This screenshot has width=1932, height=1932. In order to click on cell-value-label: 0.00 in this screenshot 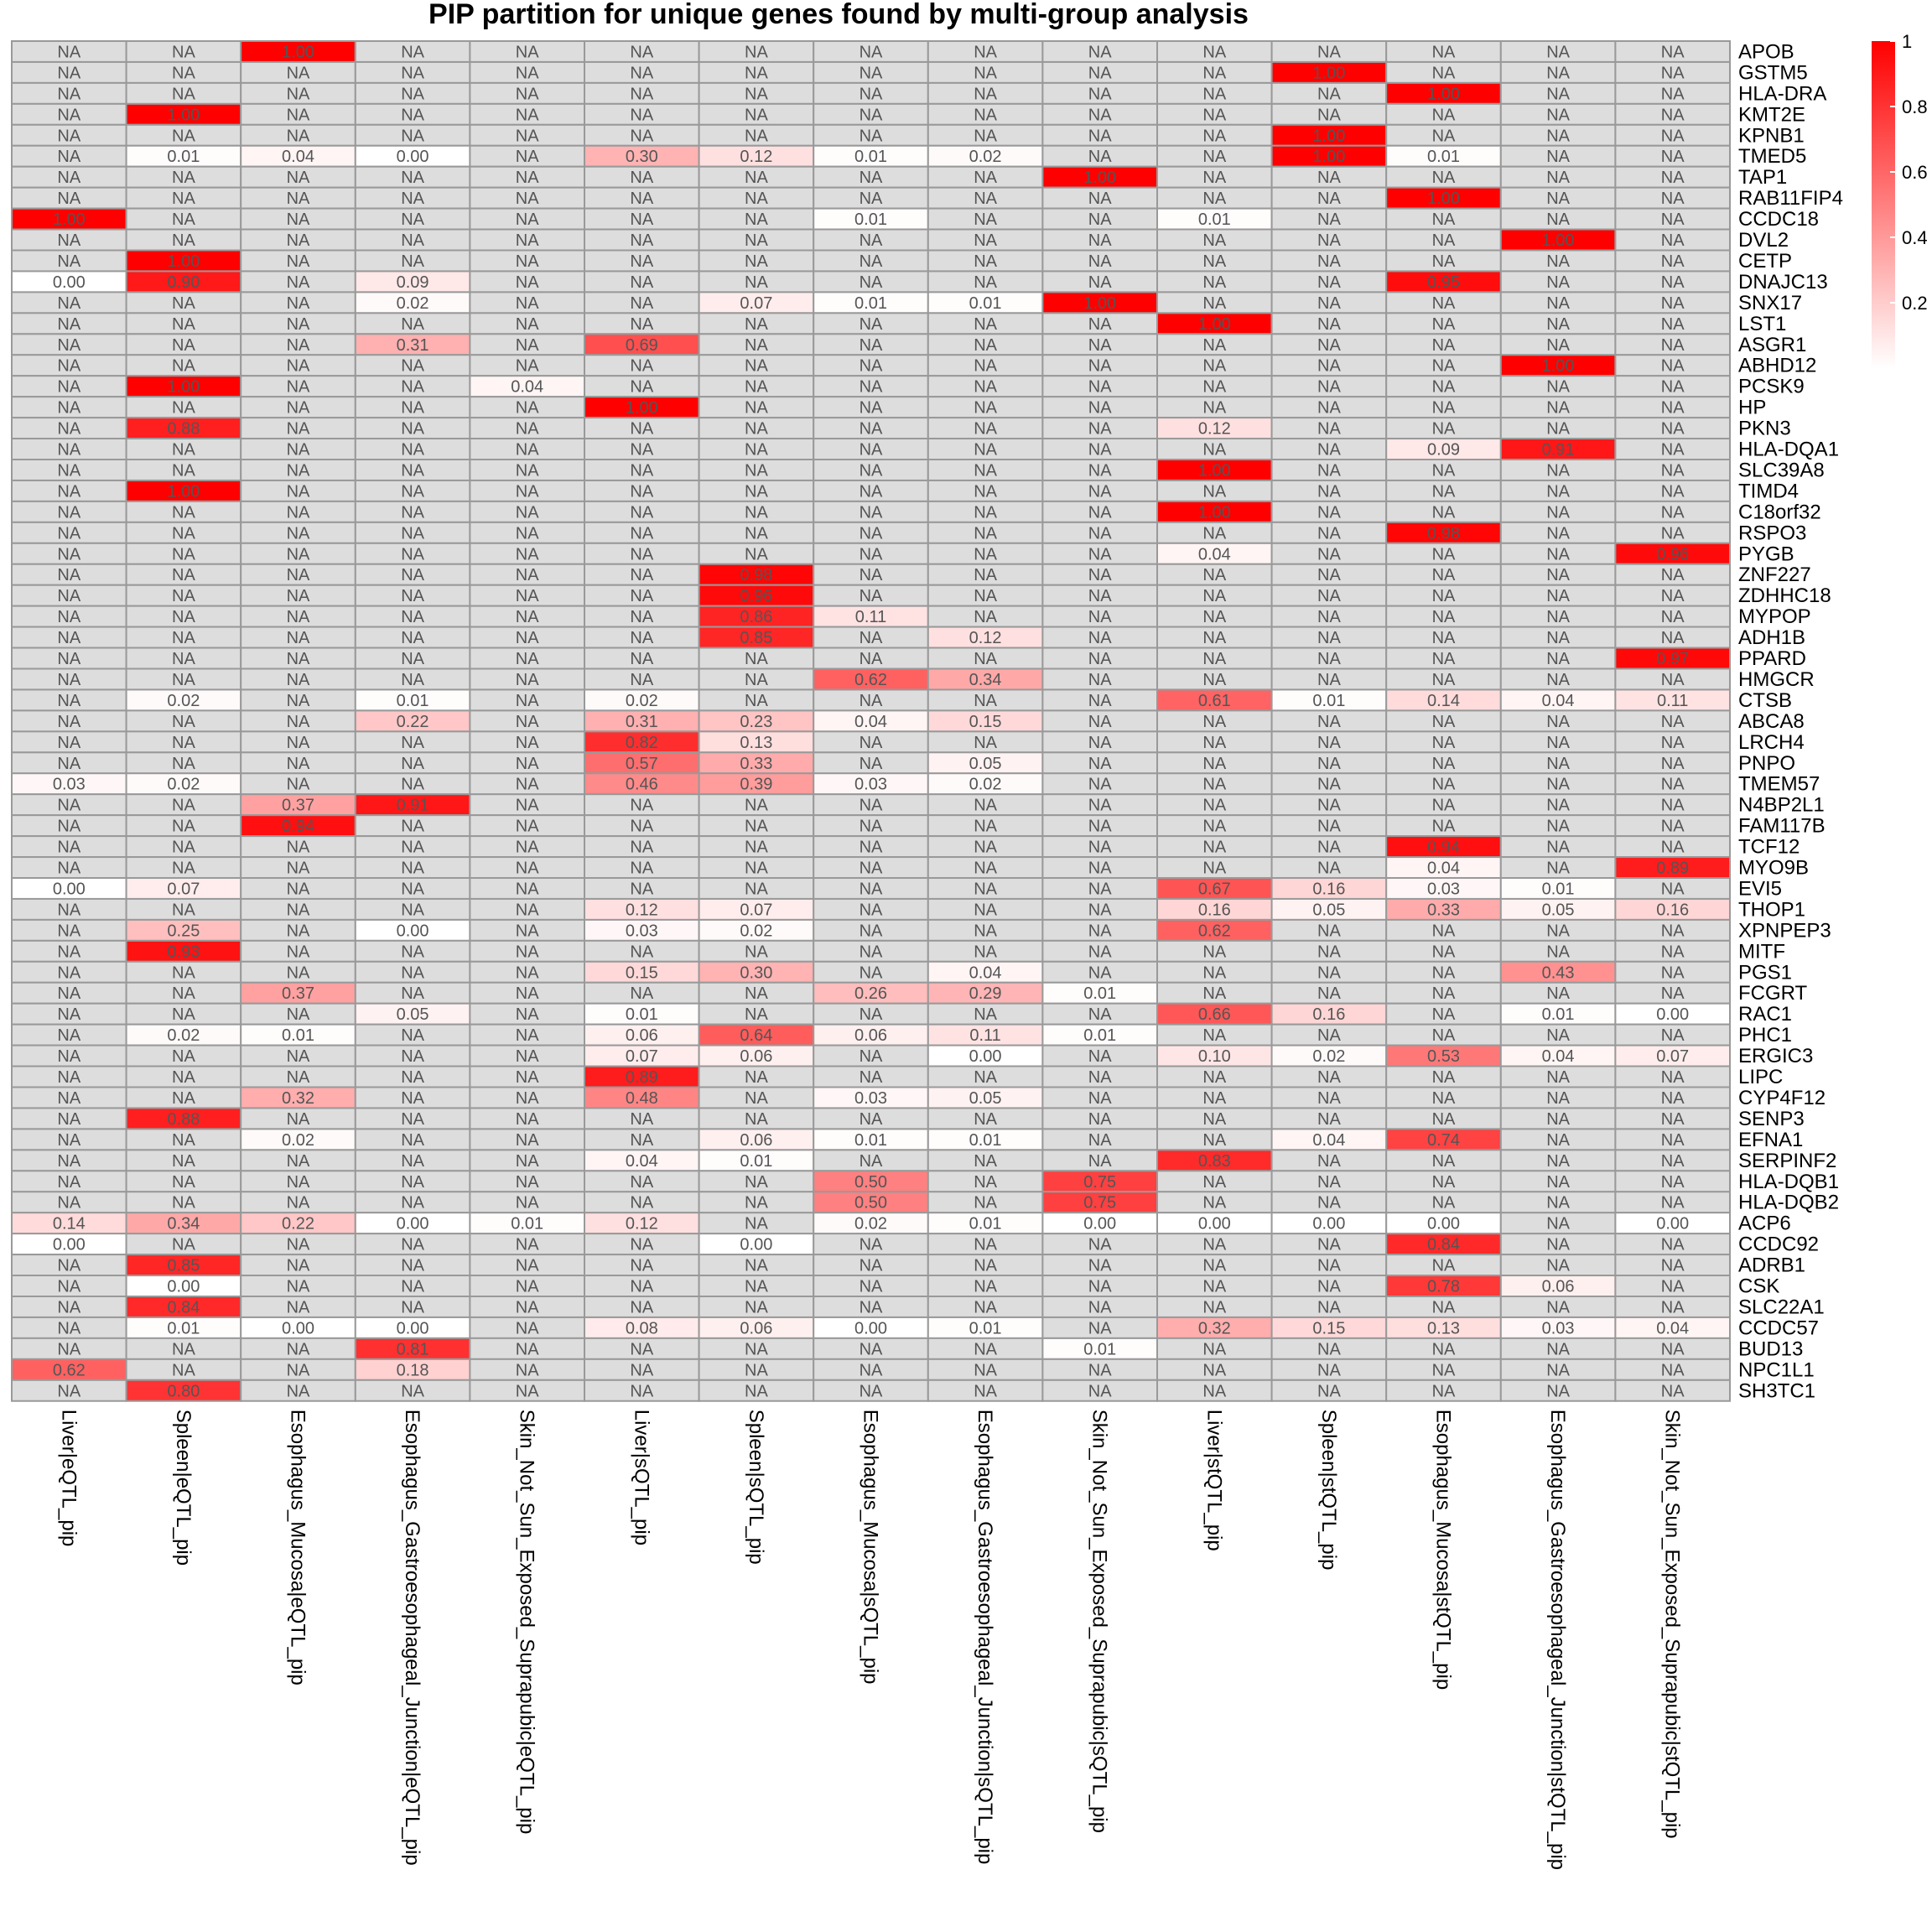, I will do `click(986, 1056)`.